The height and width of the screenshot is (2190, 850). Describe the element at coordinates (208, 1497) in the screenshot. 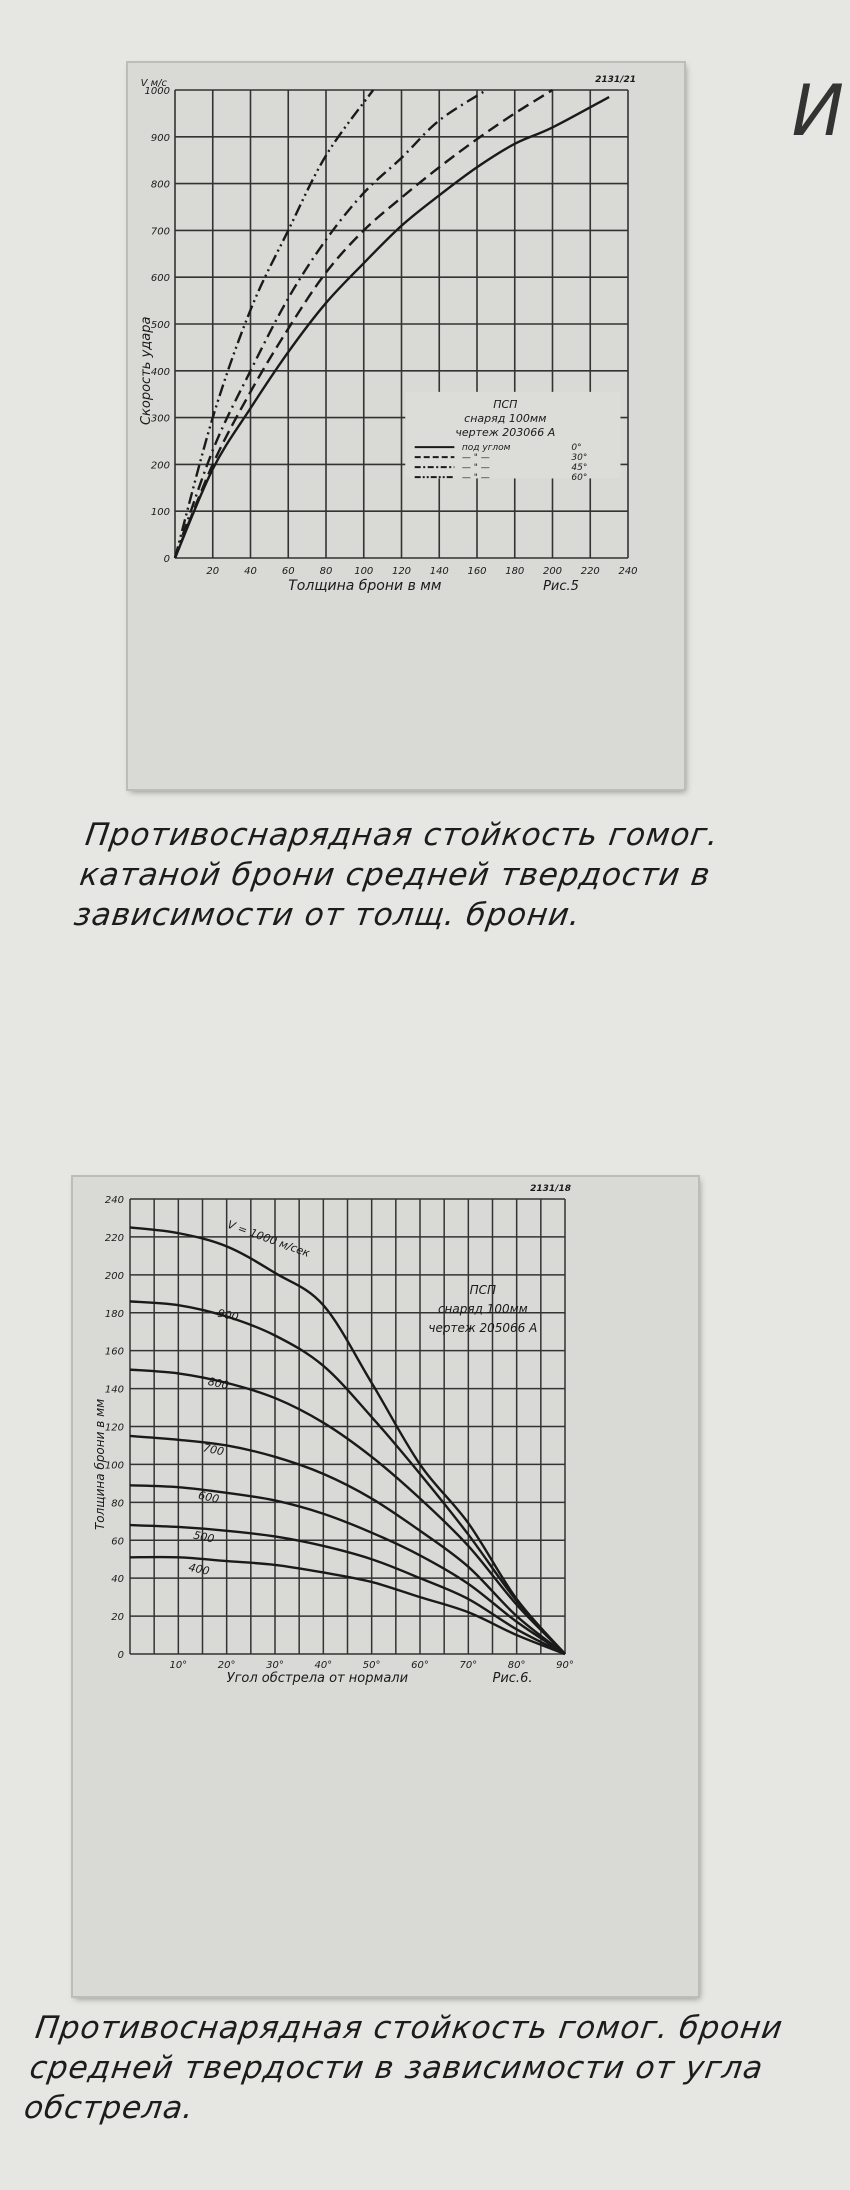

I see `curve-label-4: 600` at that location.